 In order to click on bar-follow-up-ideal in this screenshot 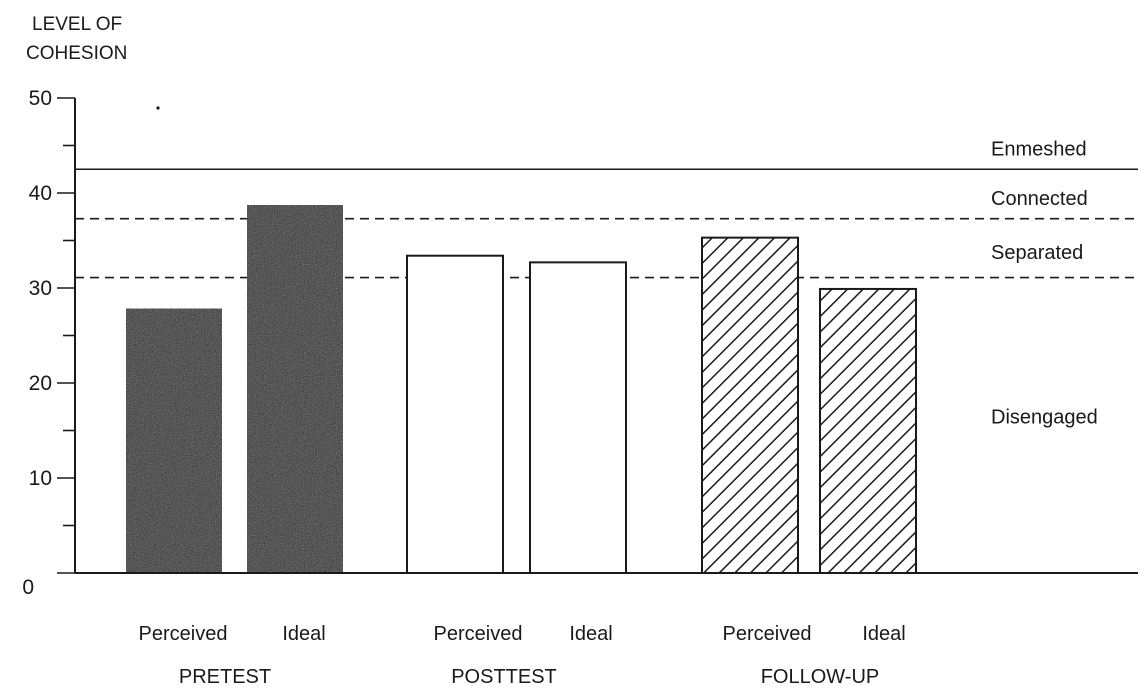, I will do `click(868, 430)`.